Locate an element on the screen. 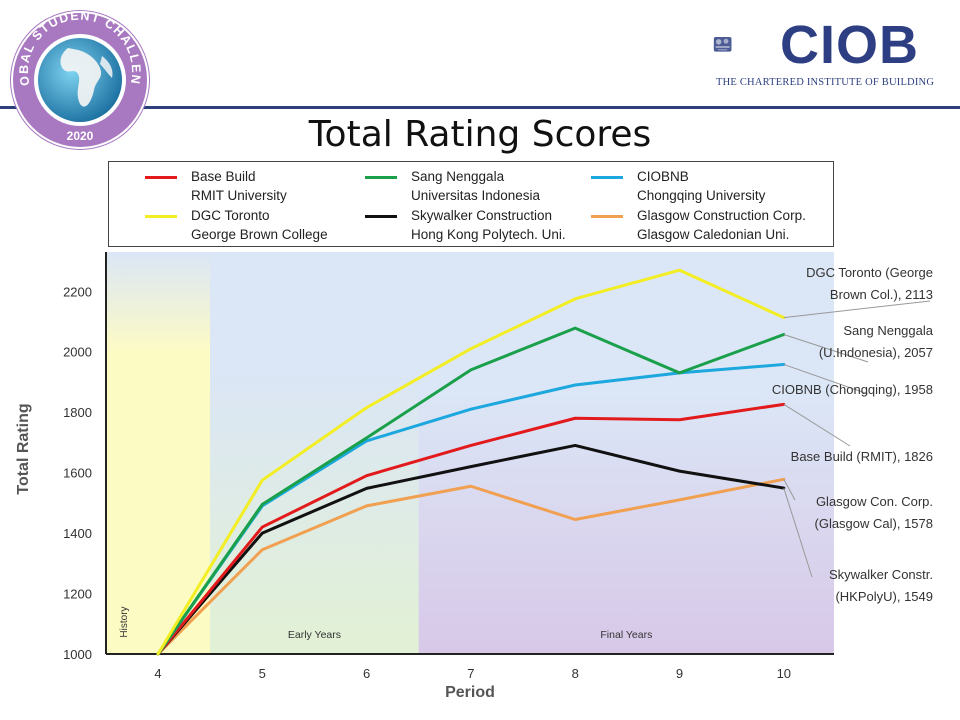 This screenshot has height=720, width=960. x-tick-label: 5 is located at coordinates (262, 673).